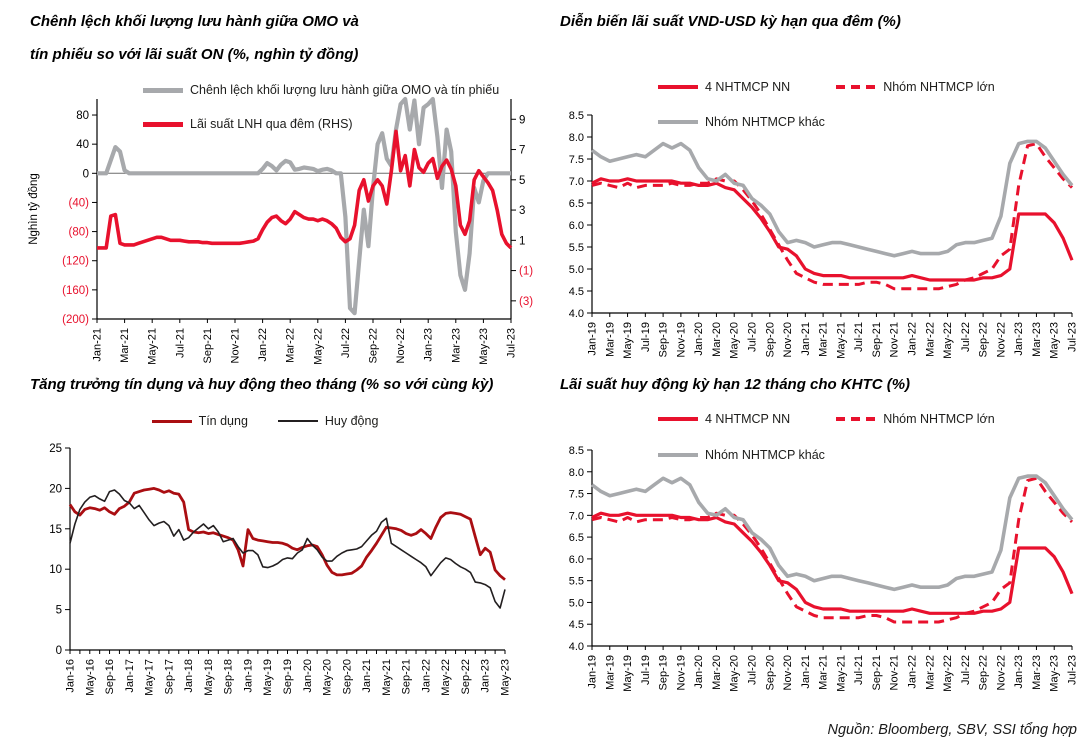  What do you see at coordinates (735, 673) in the screenshot?
I see `svg-text: May-20` at bounding box center [735, 673].